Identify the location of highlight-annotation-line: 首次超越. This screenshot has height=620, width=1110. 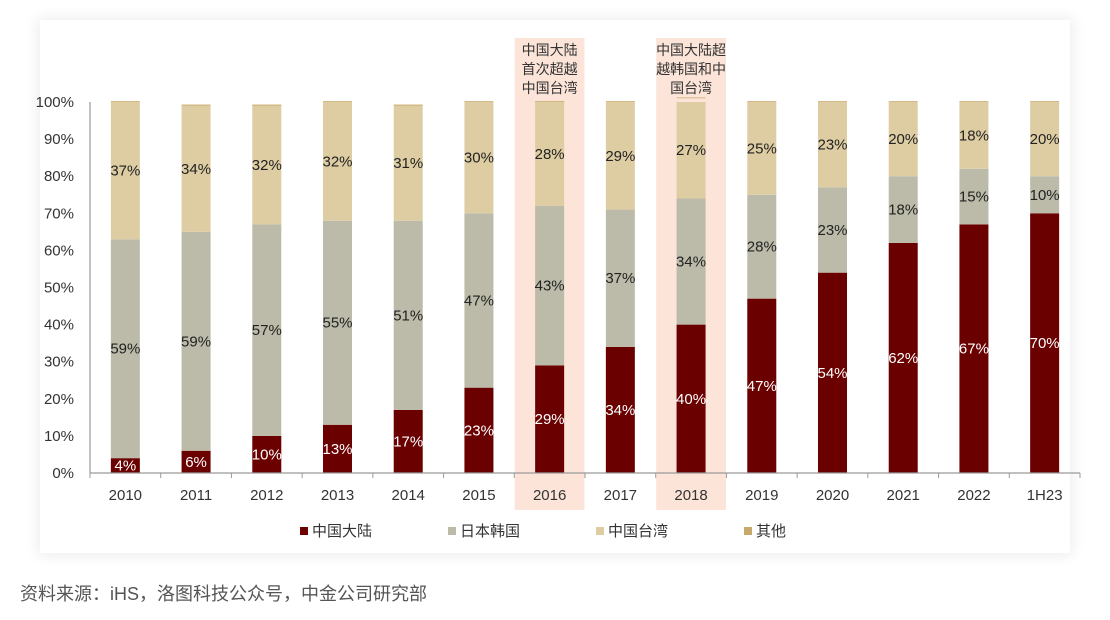
(550, 69).